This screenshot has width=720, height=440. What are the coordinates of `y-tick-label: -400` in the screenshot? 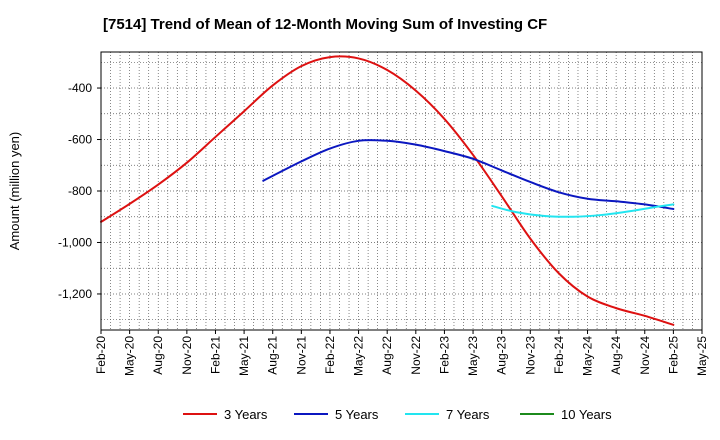 It's located at (80, 88).